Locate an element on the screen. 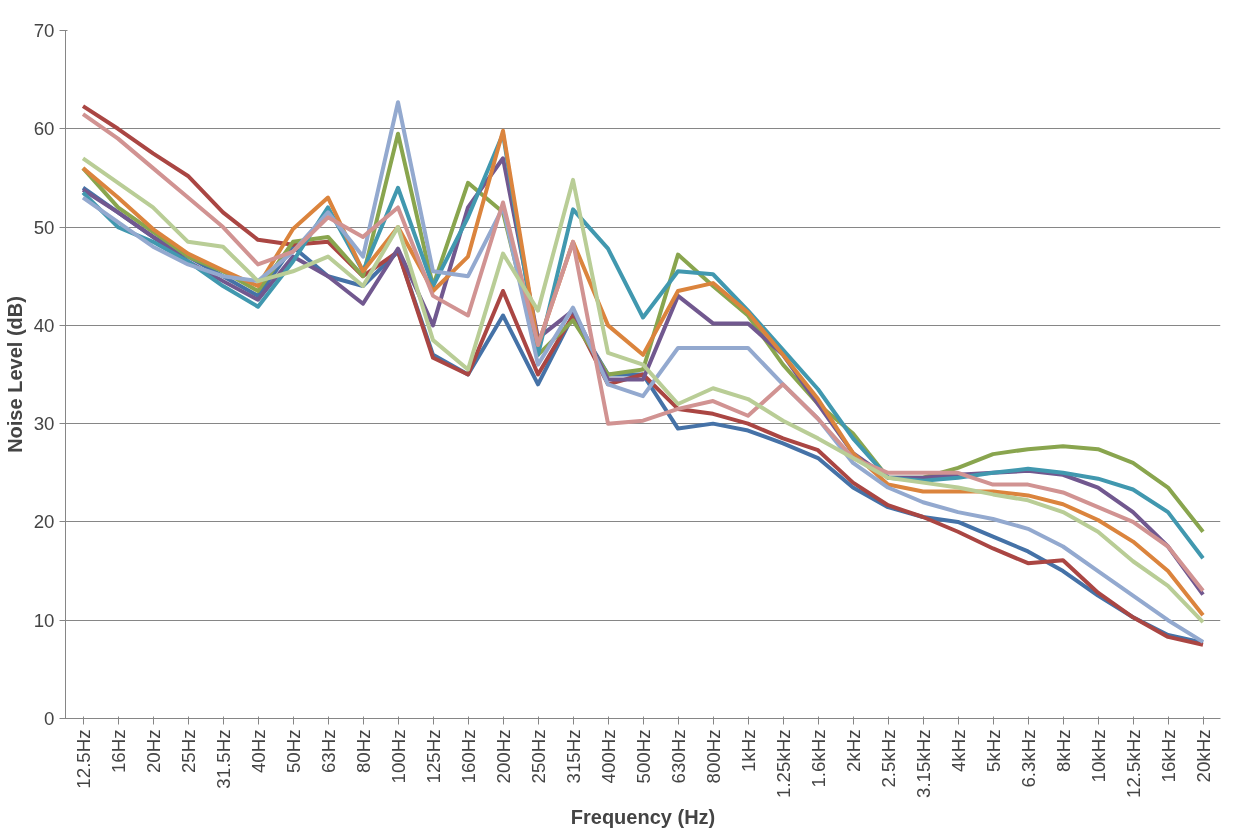 This screenshot has width=1258, height=836. x-tick-label: 1.6kHz is located at coordinates (818, 758).